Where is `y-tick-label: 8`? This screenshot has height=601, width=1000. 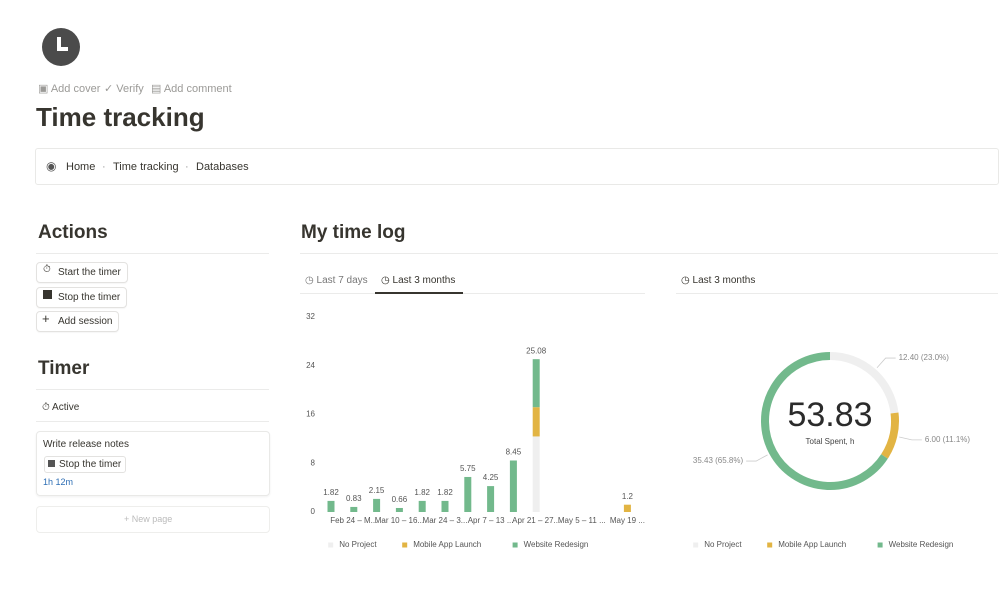
y-tick-label: 8 is located at coordinates (313, 462).